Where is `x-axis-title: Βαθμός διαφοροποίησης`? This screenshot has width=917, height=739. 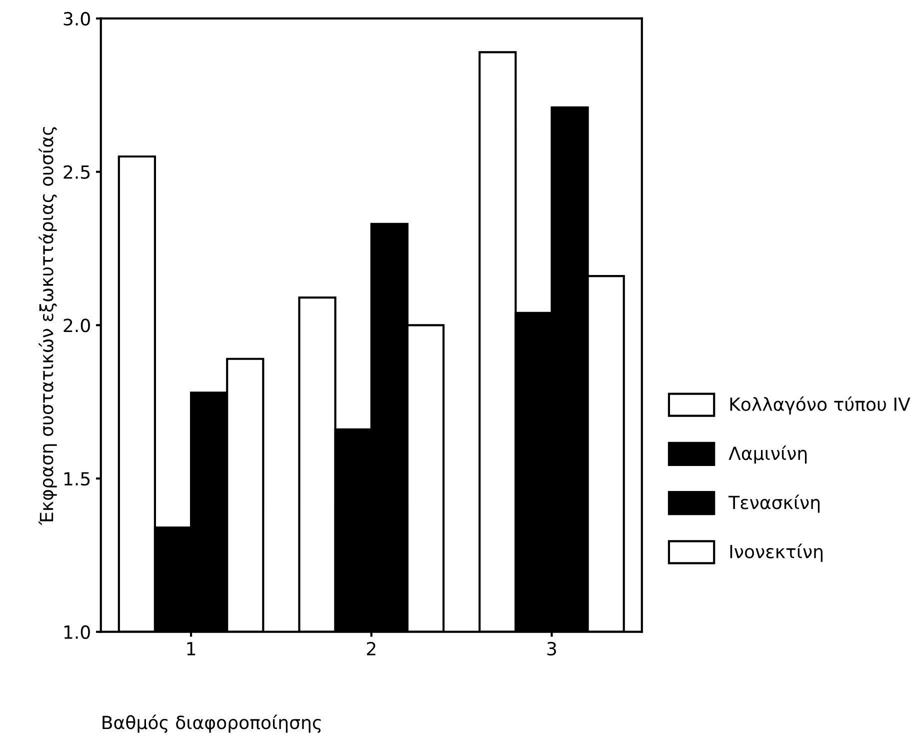 x-axis-title: Βαθμός διαφοροποίησης is located at coordinates (211, 723).